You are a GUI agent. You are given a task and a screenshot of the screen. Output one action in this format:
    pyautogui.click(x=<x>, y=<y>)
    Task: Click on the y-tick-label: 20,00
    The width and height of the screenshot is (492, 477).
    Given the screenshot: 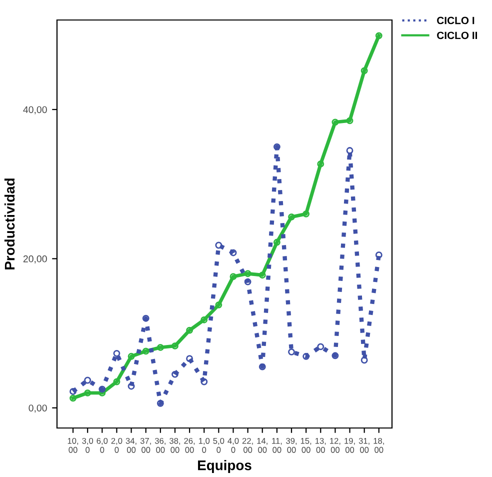 What is the action you would take?
    pyautogui.click(x=35, y=259)
    